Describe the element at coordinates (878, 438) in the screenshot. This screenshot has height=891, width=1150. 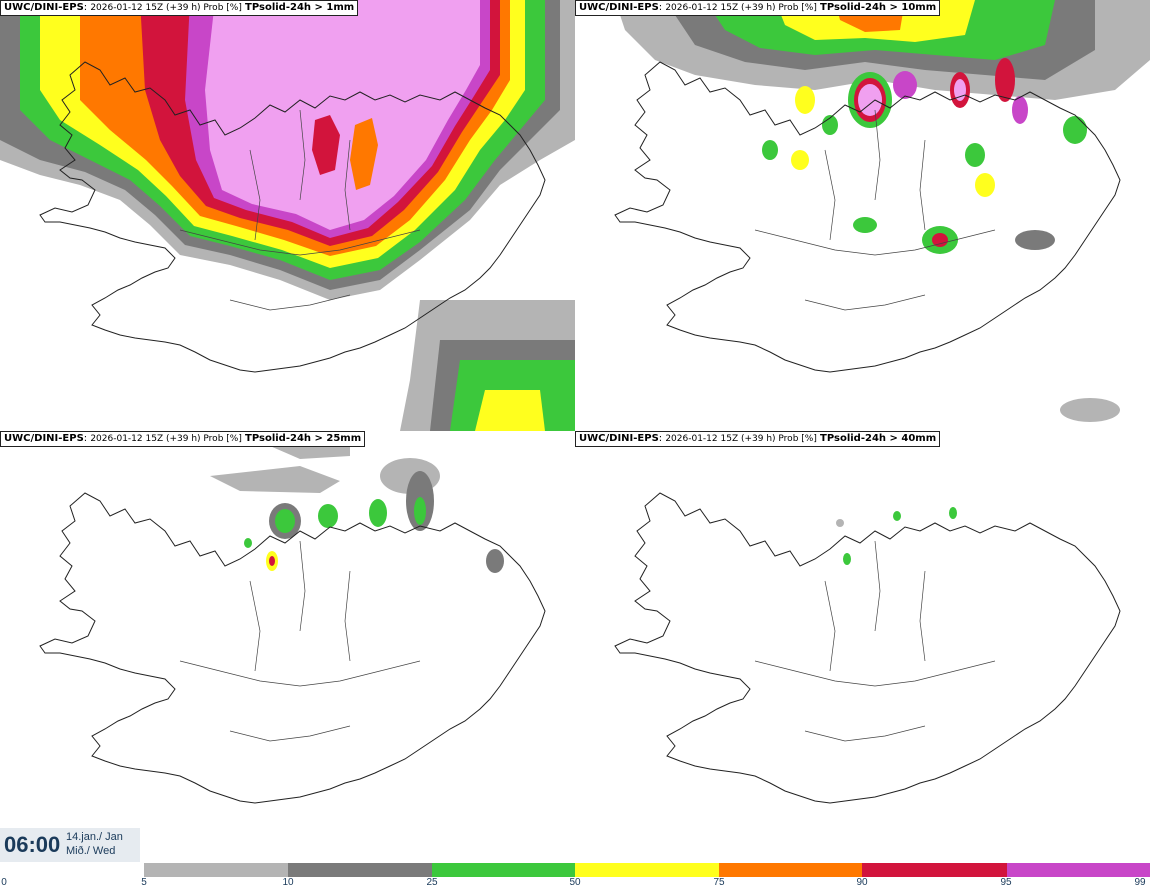
I see `parameter-label: TPsolid-24h > 40mm` at that location.